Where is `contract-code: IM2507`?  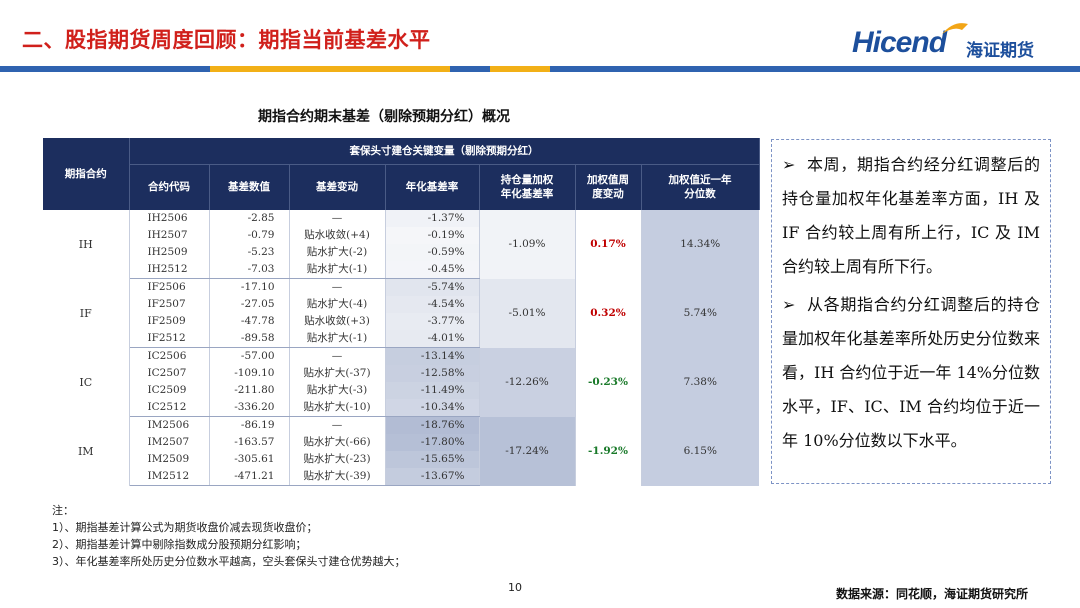 contract-code: IM2507 is located at coordinates (169, 442).